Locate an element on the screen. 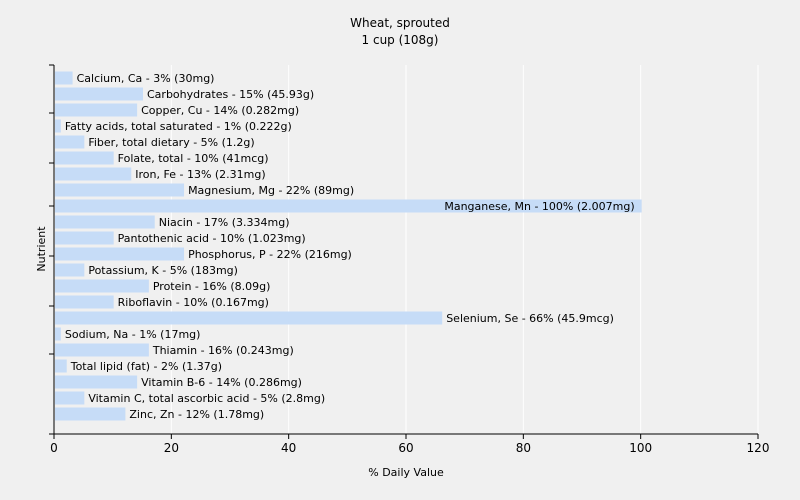  bar-protein is located at coordinates (102, 286).